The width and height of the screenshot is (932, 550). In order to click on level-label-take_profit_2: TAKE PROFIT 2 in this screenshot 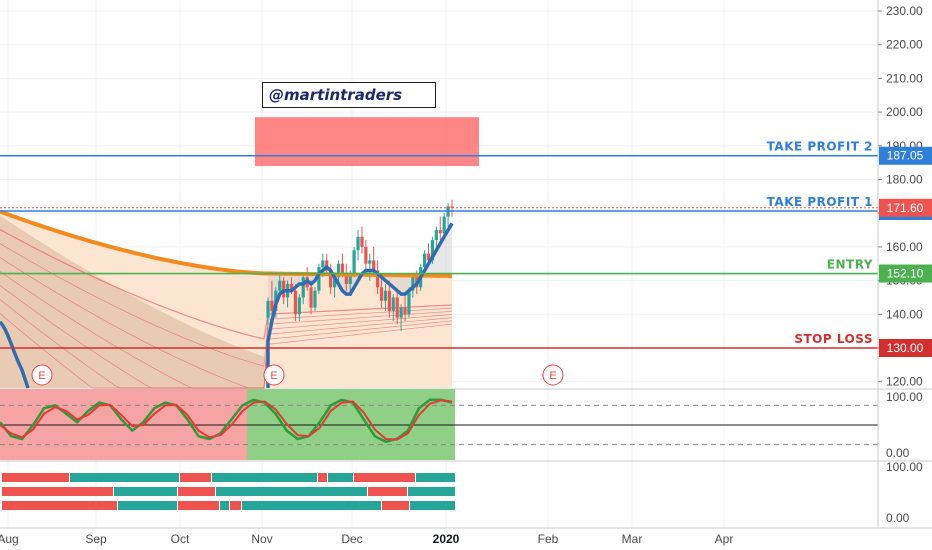, I will do `click(820, 147)`.